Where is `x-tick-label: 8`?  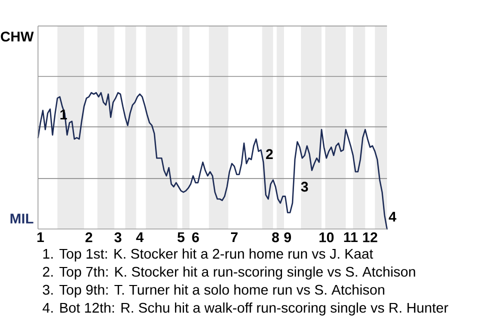
x-tick-label: 8 is located at coordinates (275, 237).